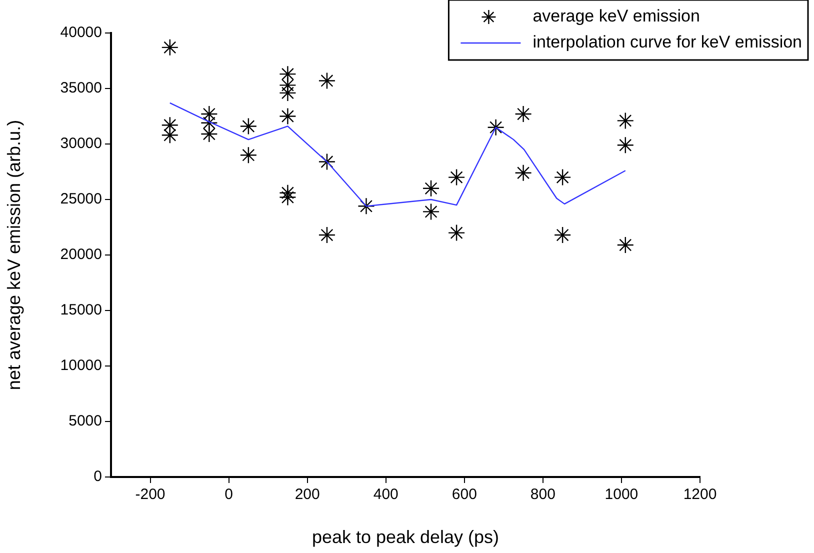 The width and height of the screenshot is (814, 553). Describe the element at coordinates (81, 143) in the screenshot. I see `y-tick-label: 30000` at that location.